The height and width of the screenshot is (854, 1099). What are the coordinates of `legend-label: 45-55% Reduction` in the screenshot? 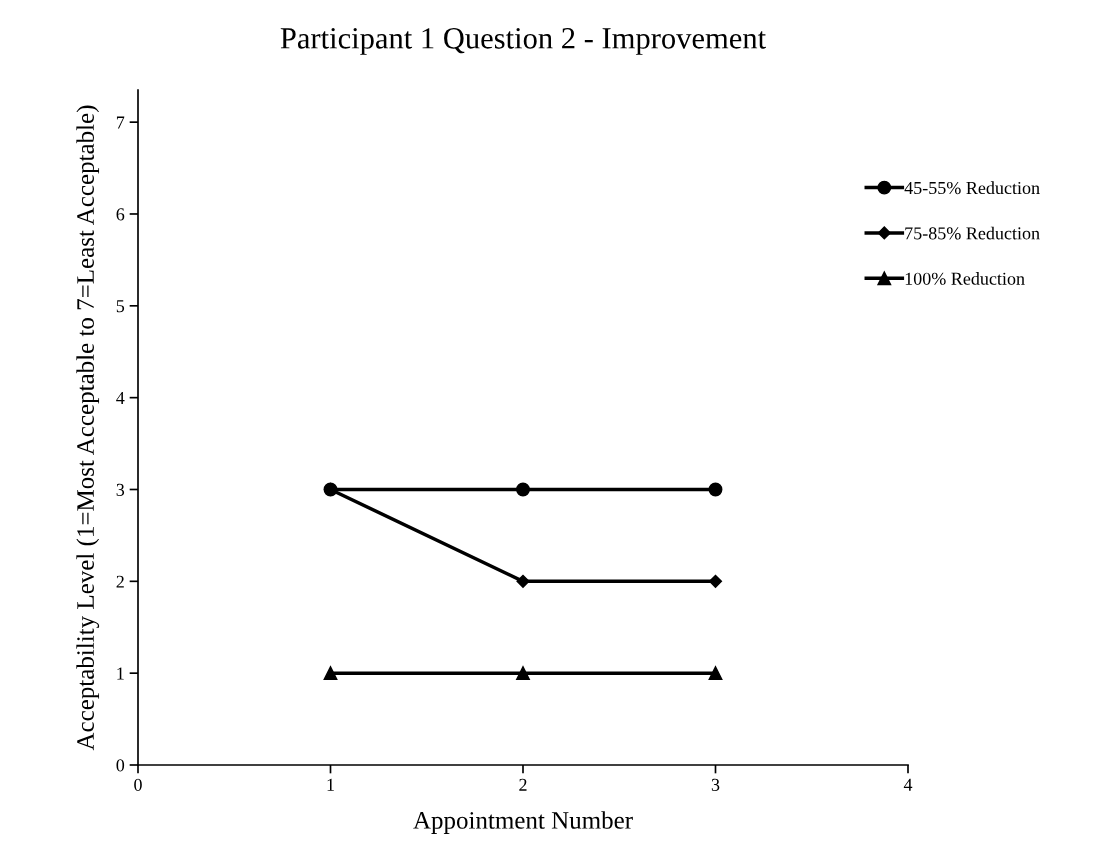 It's located at (972, 188).